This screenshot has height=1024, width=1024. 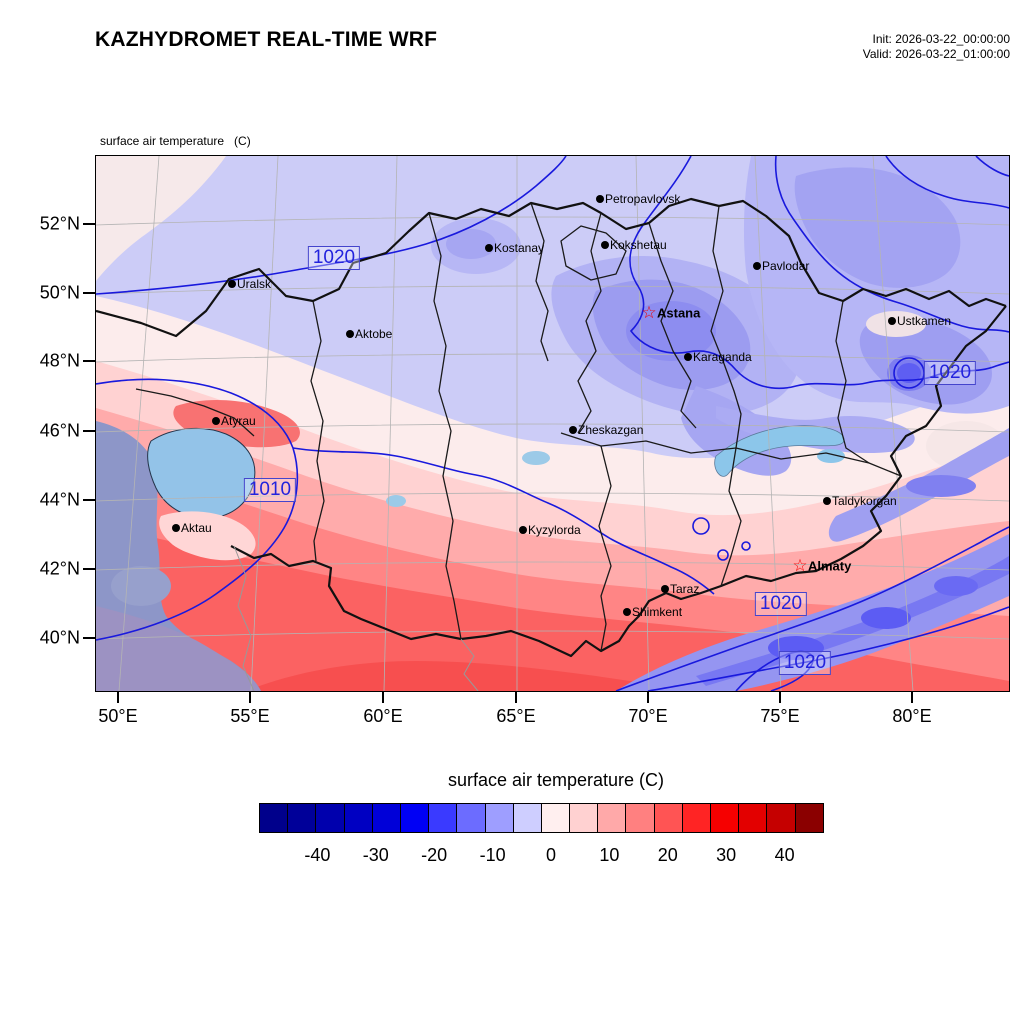 What do you see at coordinates (516, 716) in the screenshot?
I see `lon-label: 65°E` at bounding box center [516, 716].